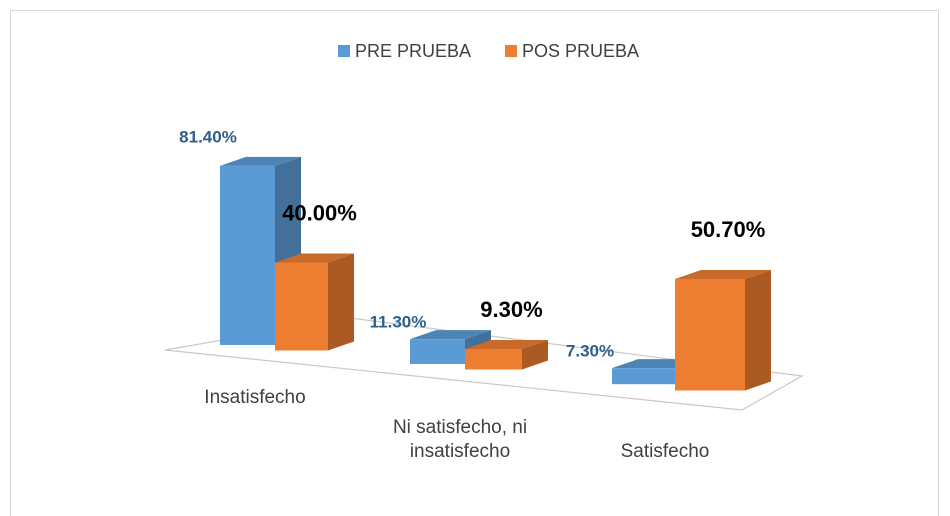  What do you see at coordinates (255, 397) in the screenshot?
I see `x-tick-label: Insatisfecho` at bounding box center [255, 397].